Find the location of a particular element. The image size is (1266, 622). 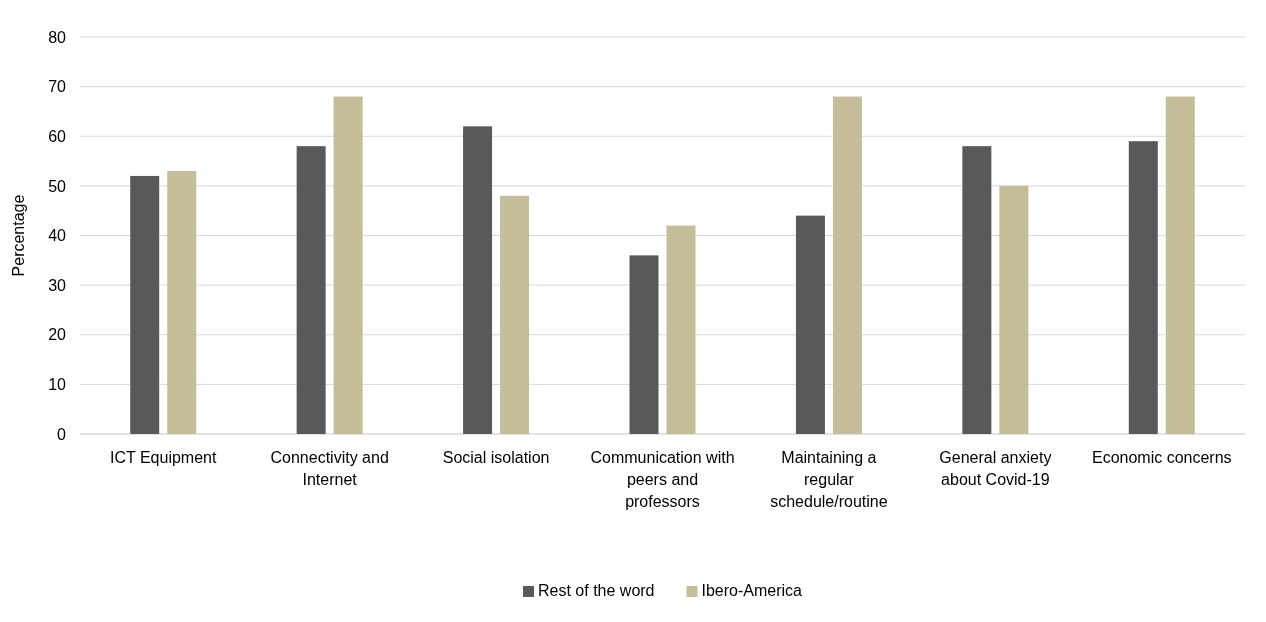

legend-label: Ibero-America is located at coordinates (752, 590).